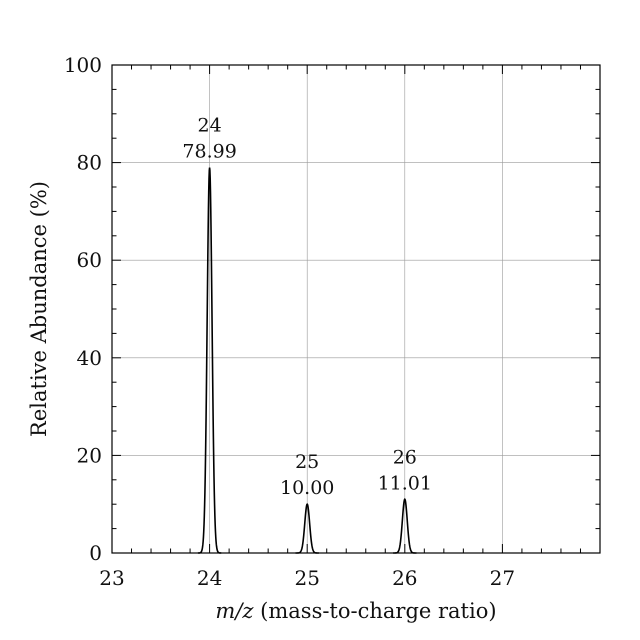 This screenshot has width=640, height=640. I want to click on x-axis-label-italic: m/z, so click(234, 611).